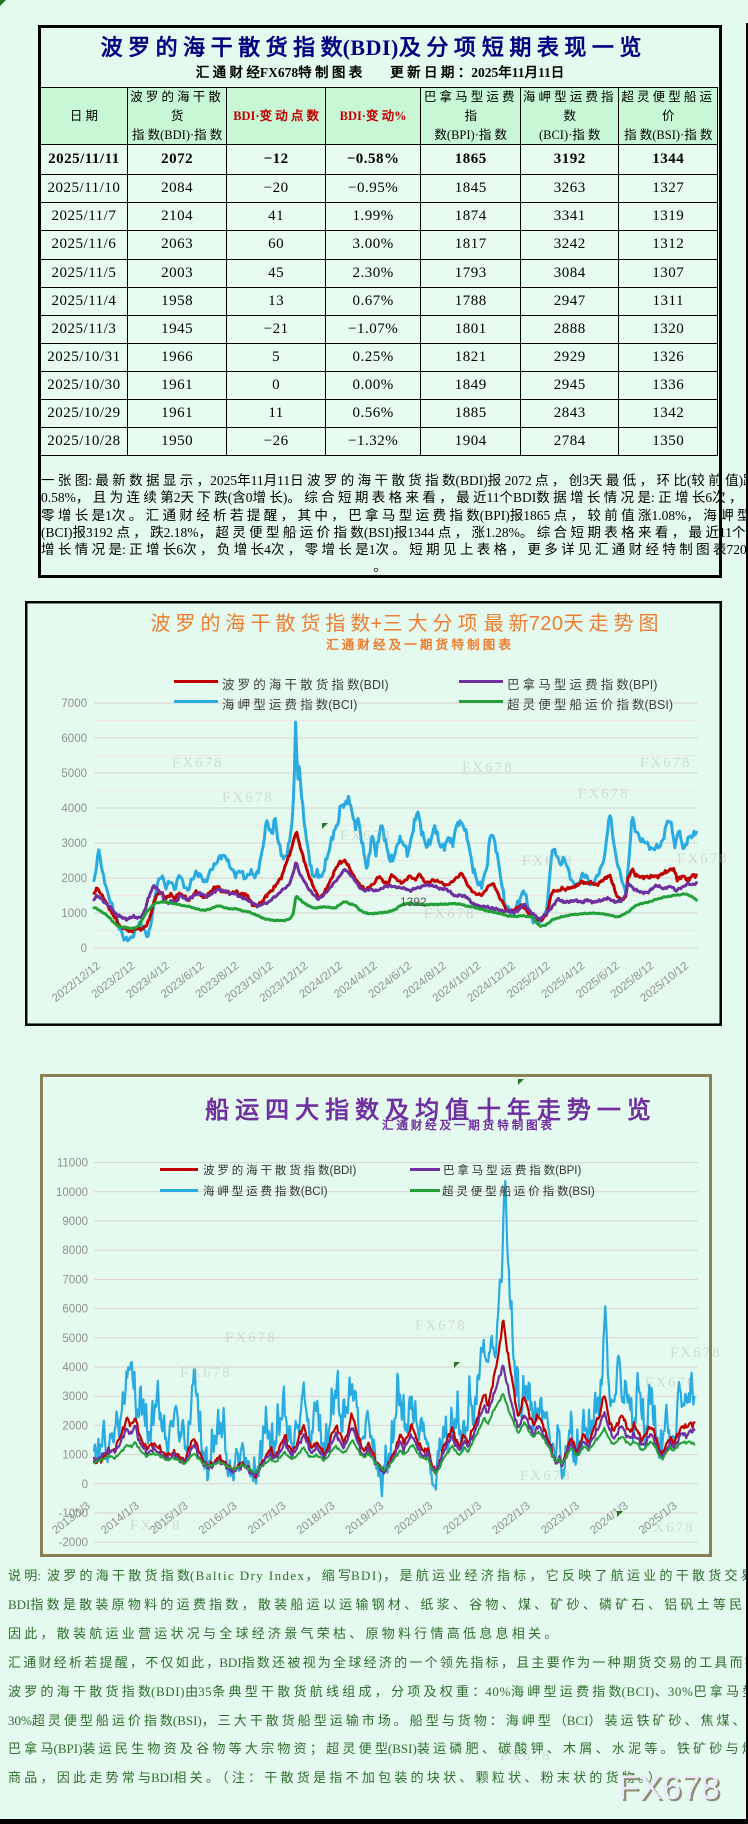  What do you see at coordinates (560, 1518) in the screenshot?
I see `svg-text: 2023/1/3` at bounding box center [560, 1518].